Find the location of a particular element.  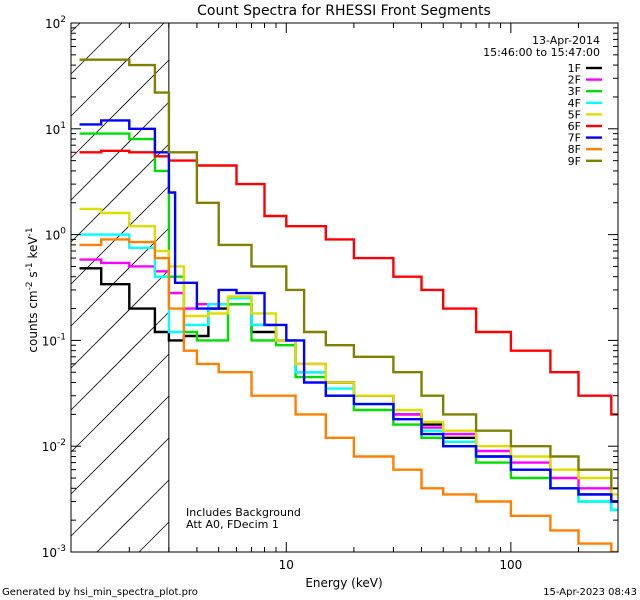

legend-label-8F: 8F is located at coordinates (574, 149).